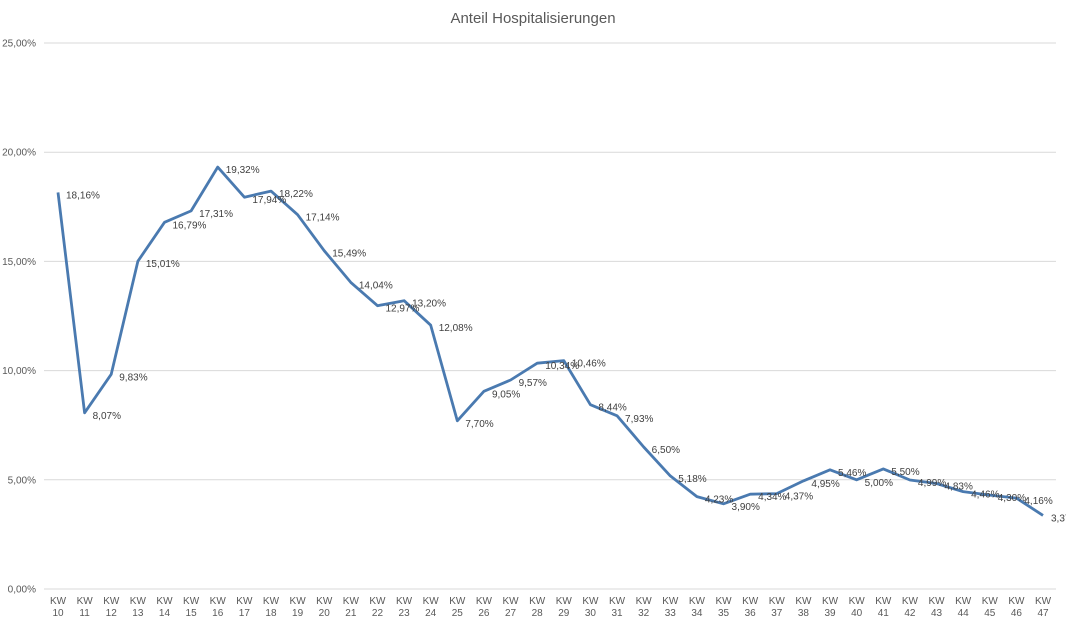  What do you see at coordinates (191, 607) in the screenshot?
I see `x-tick-label: KW 15` at bounding box center [191, 607].